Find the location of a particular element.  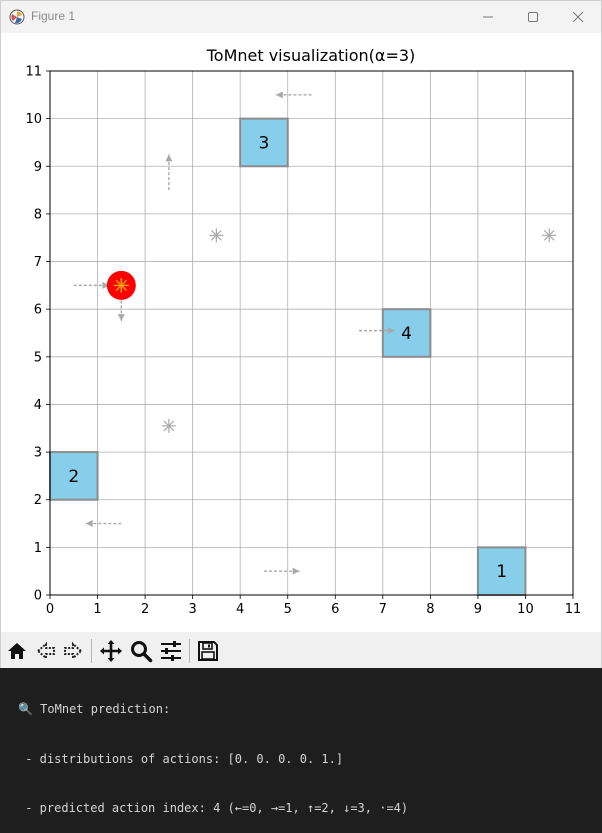

y-tick-label: 2 is located at coordinates (38, 500).